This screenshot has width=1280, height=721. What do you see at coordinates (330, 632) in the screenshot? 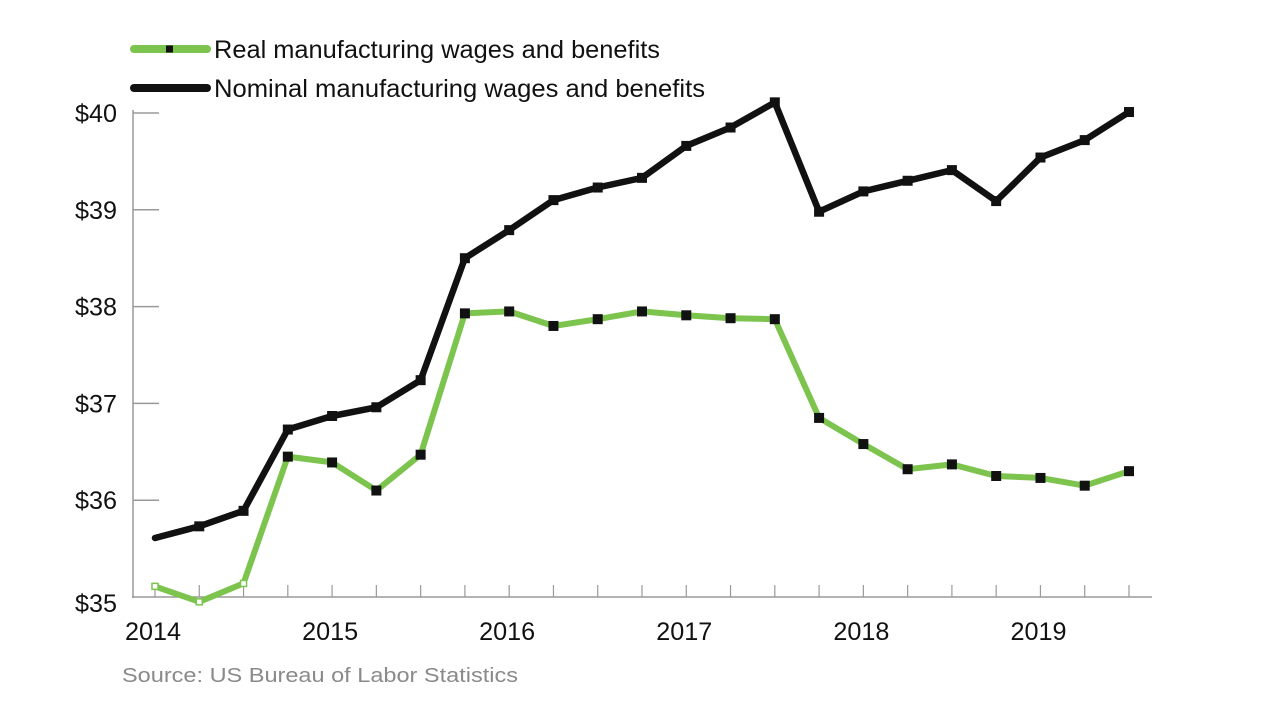
I see `x-tick-label: 2015` at bounding box center [330, 632].